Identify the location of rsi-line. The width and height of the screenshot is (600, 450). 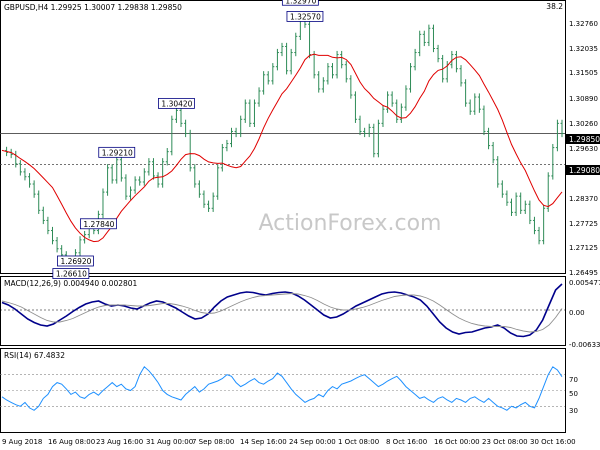
(282, 388).